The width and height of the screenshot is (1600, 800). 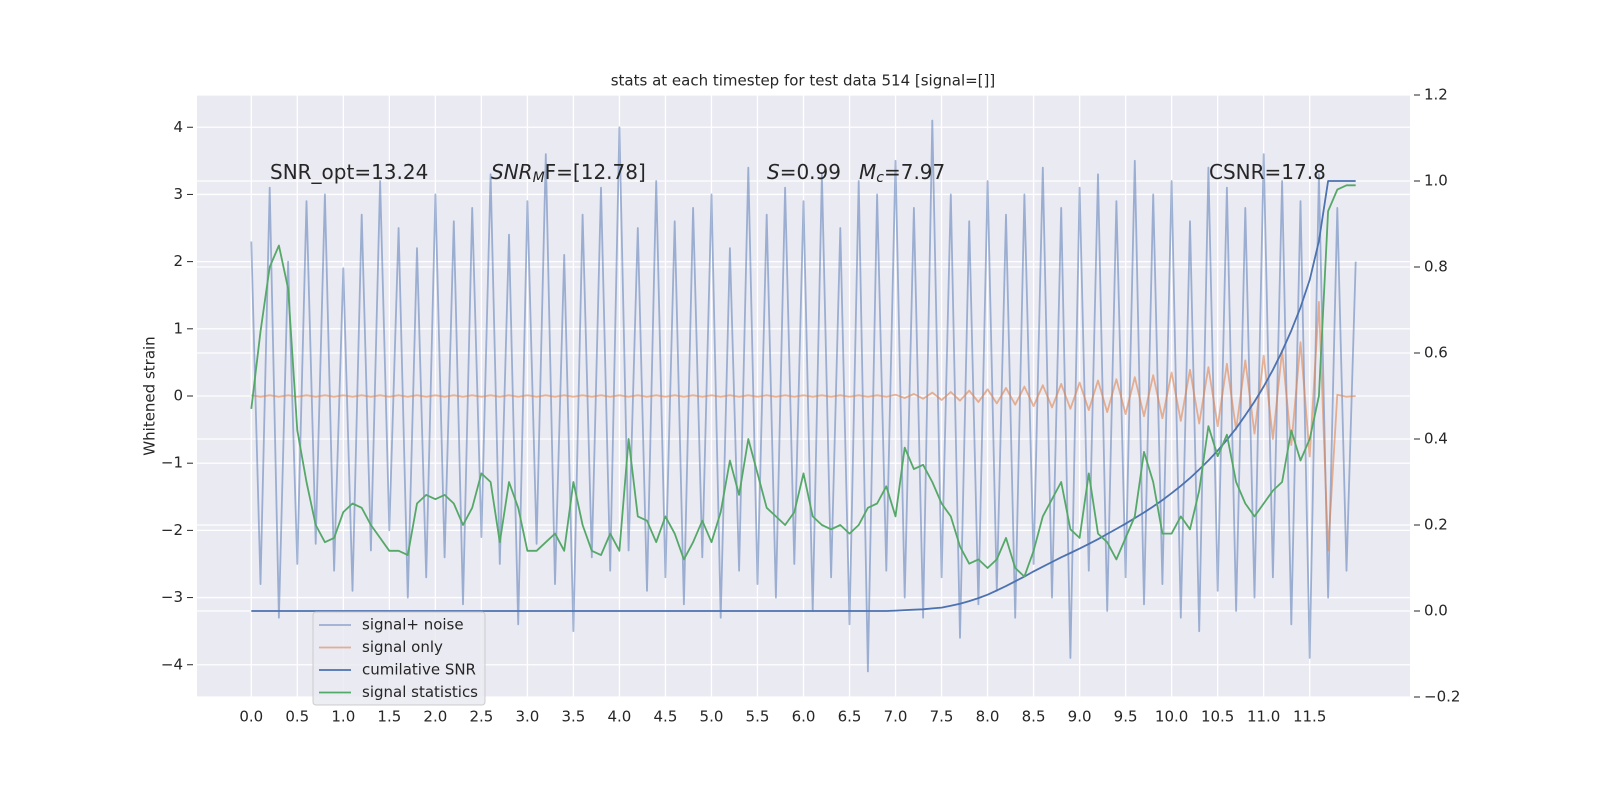 What do you see at coordinates (988, 717) in the screenshot?
I see `x-tick-label: 8.0` at bounding box center [988, 717].